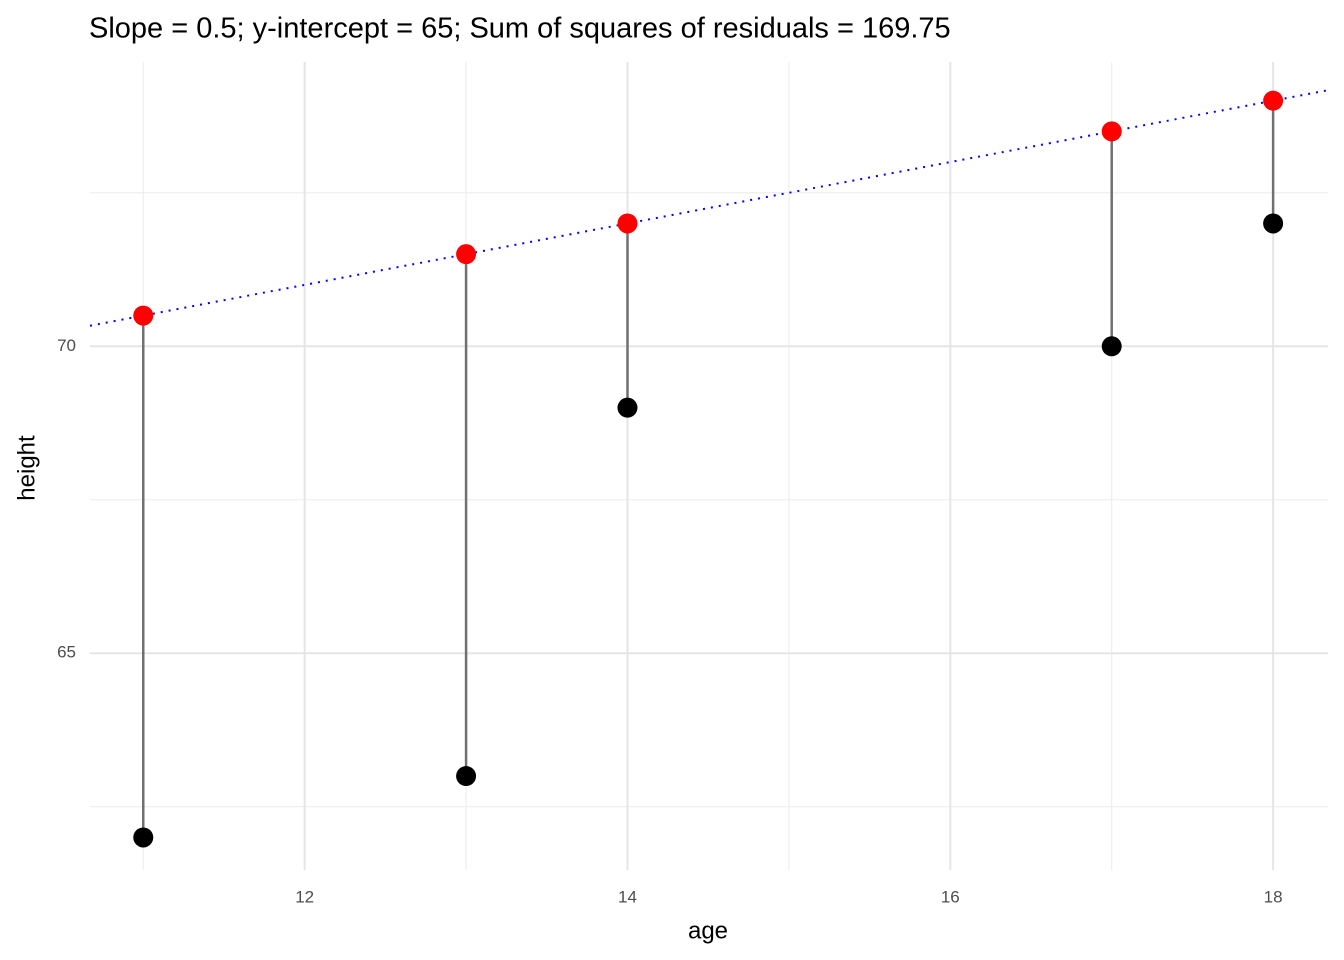 This screenshot has width=1344, height=960. I want to click on x-tick-label: 12, so click(304, 896).